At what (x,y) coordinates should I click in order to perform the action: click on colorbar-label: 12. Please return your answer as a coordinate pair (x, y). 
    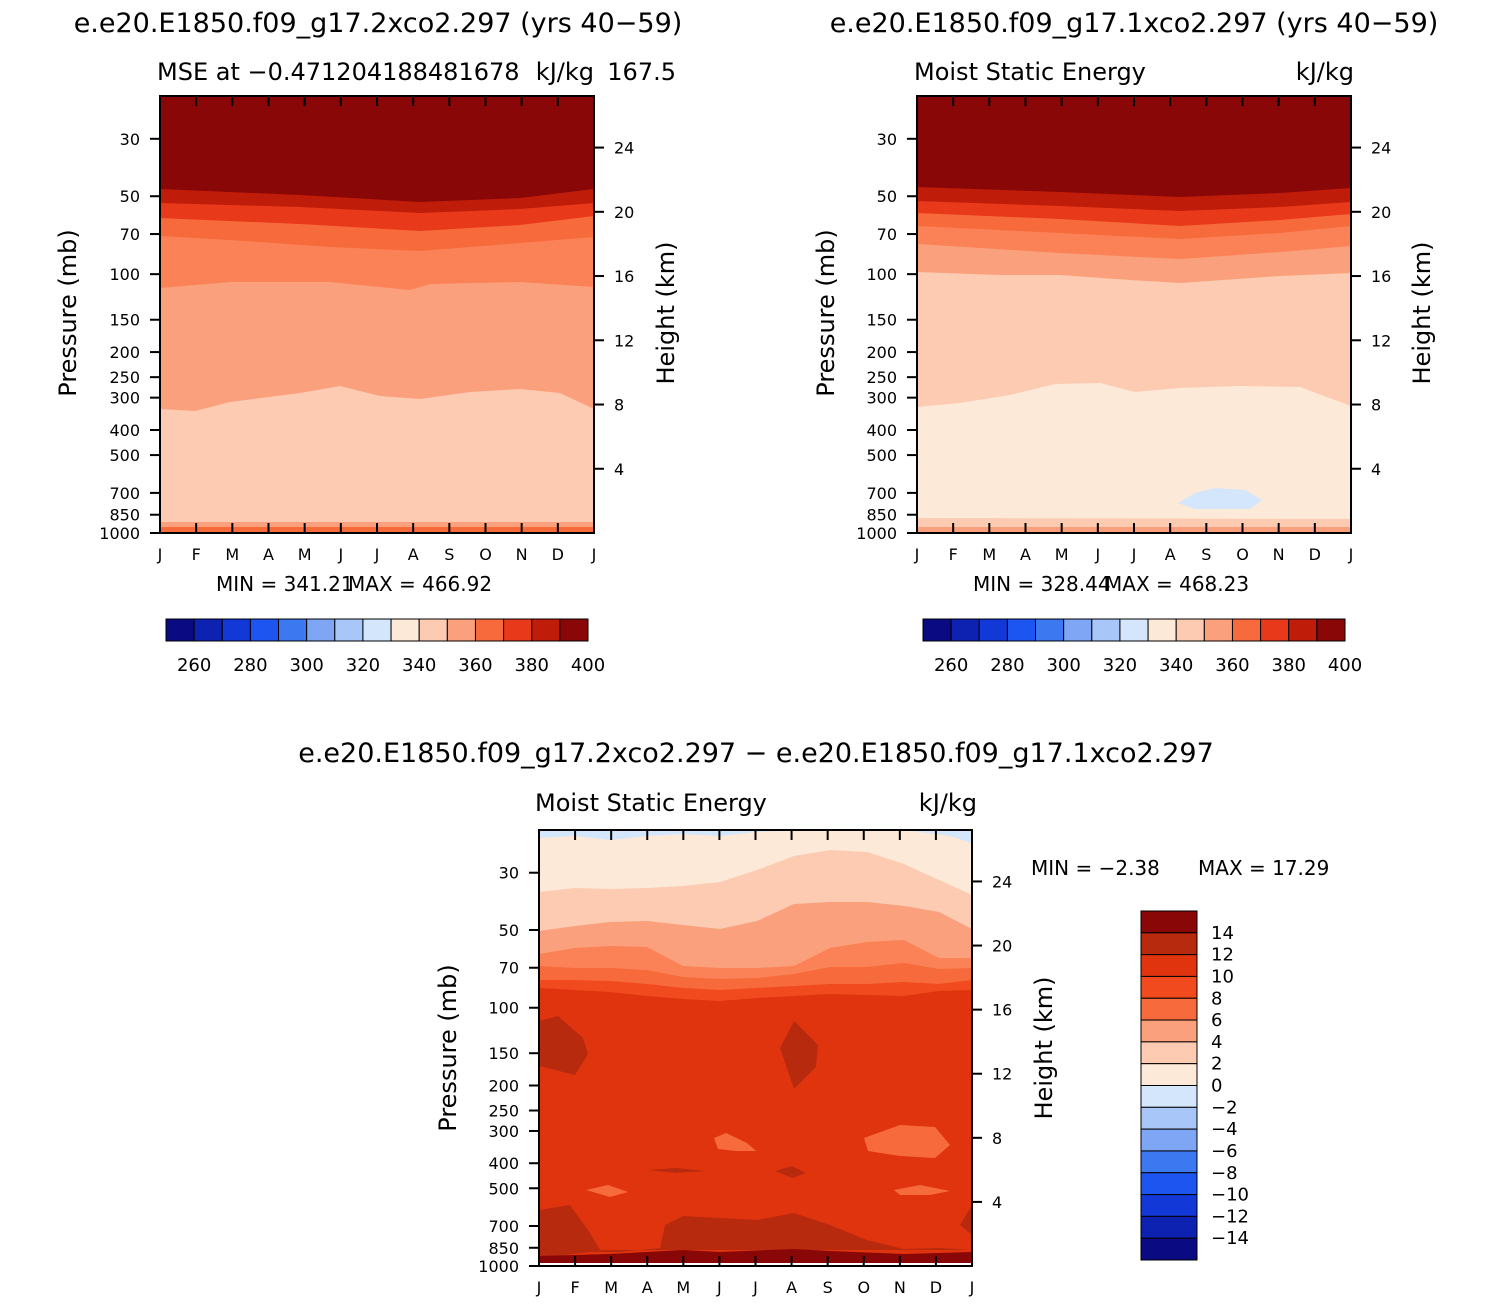
    Looking at the image, I should click on (1222, 955).